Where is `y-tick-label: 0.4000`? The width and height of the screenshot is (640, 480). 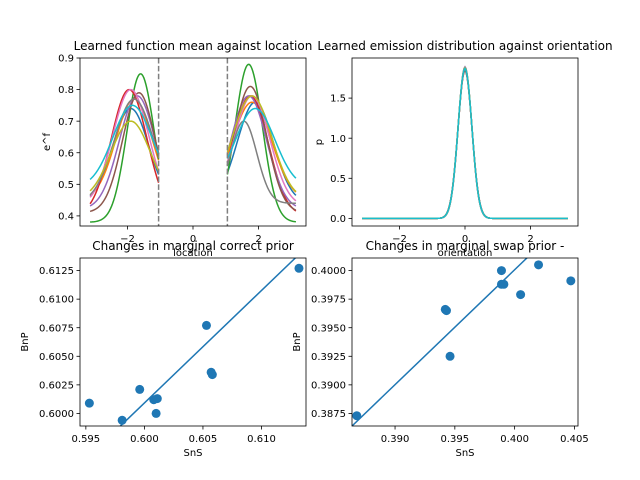
y-tick-label: 0.4000 is located at coordinates (328, 271).